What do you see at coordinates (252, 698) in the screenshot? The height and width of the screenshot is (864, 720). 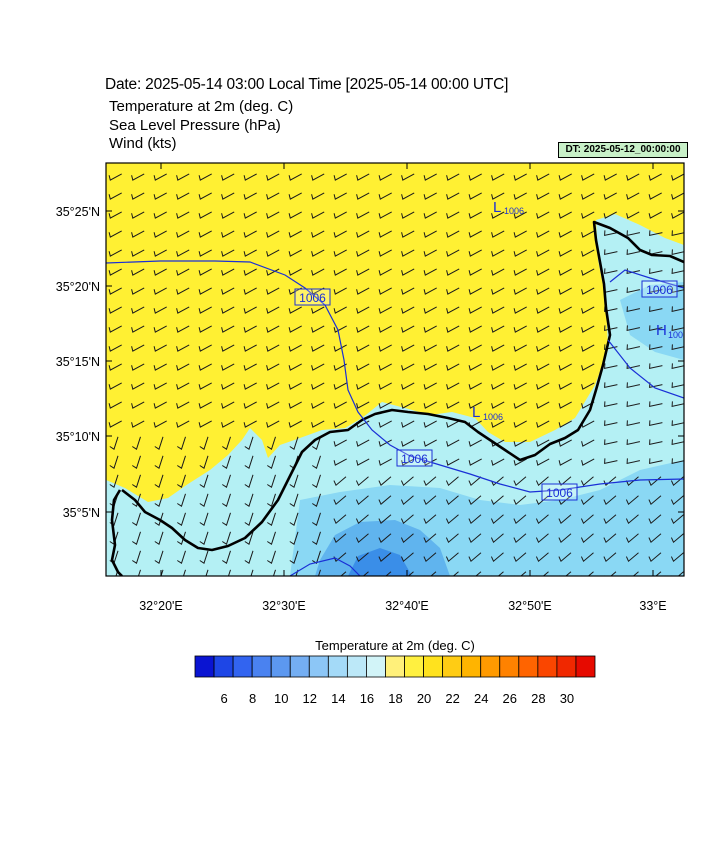 I see `colorbar-tick-label: 8` at bounding box center [252, 698].